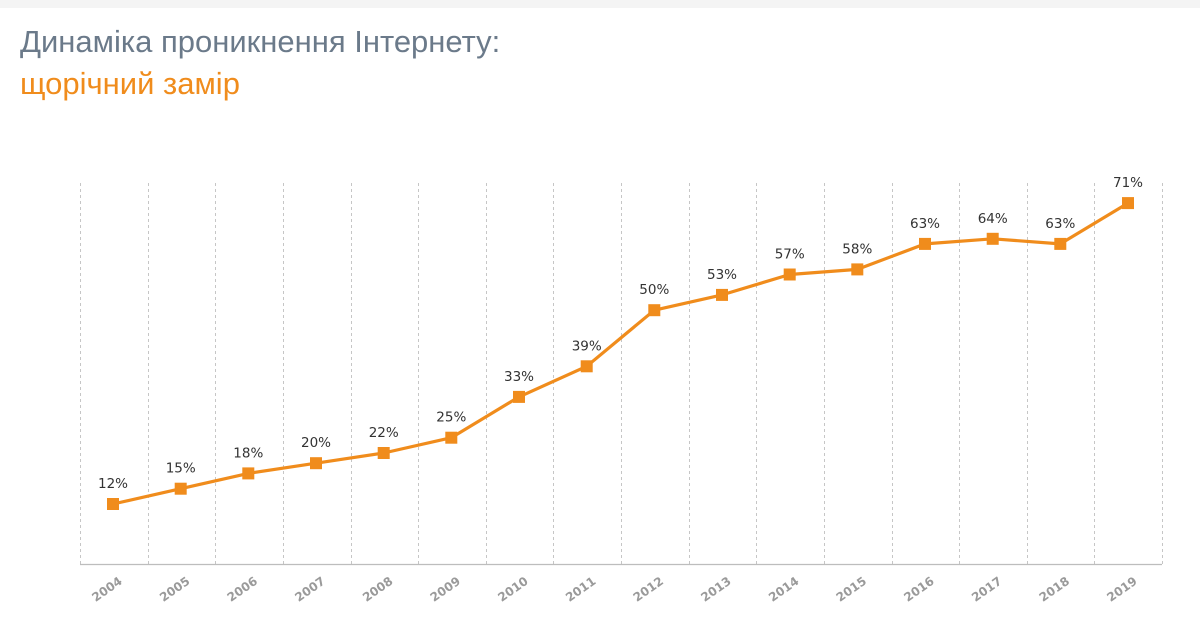  I want to click on data-label: 50%, so click(654, 290).